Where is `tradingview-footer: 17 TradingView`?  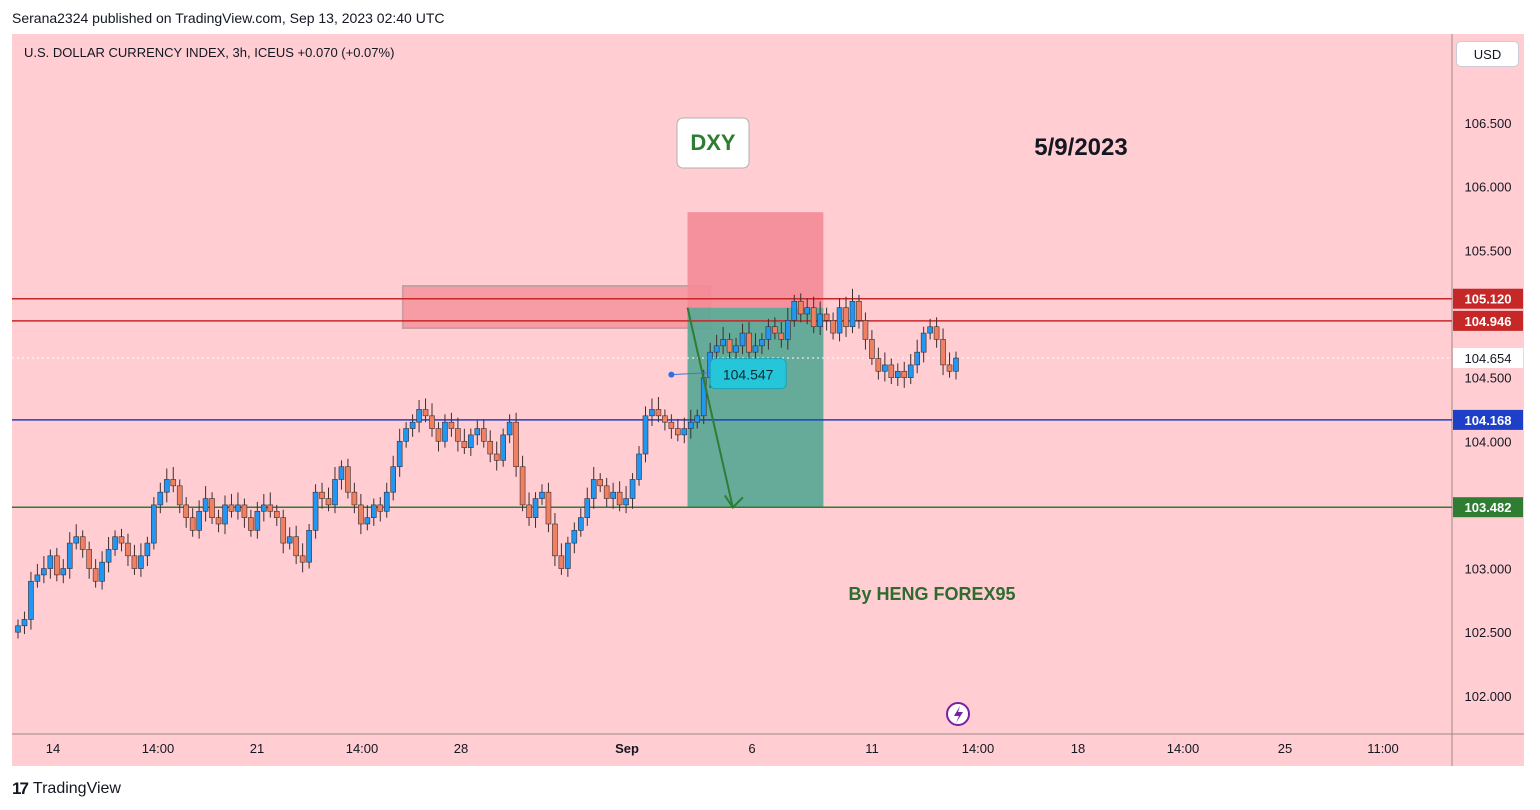 tradingview-footer: 17 TradingView is located at coordinates (66, 789).